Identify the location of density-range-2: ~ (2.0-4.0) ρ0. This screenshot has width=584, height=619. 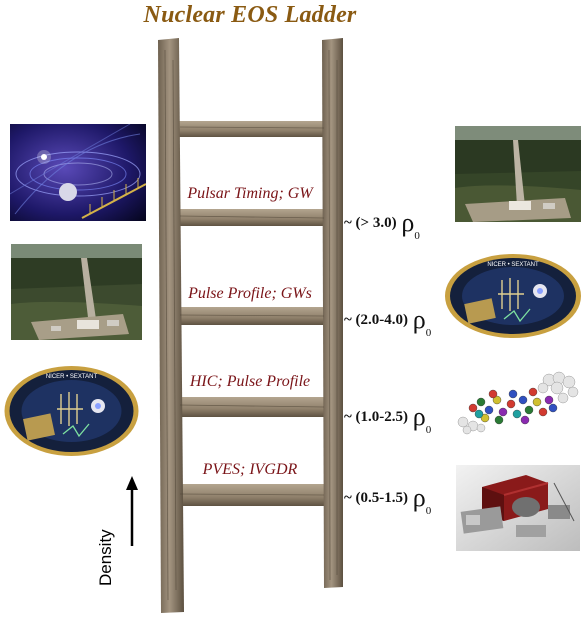
(387, 322).